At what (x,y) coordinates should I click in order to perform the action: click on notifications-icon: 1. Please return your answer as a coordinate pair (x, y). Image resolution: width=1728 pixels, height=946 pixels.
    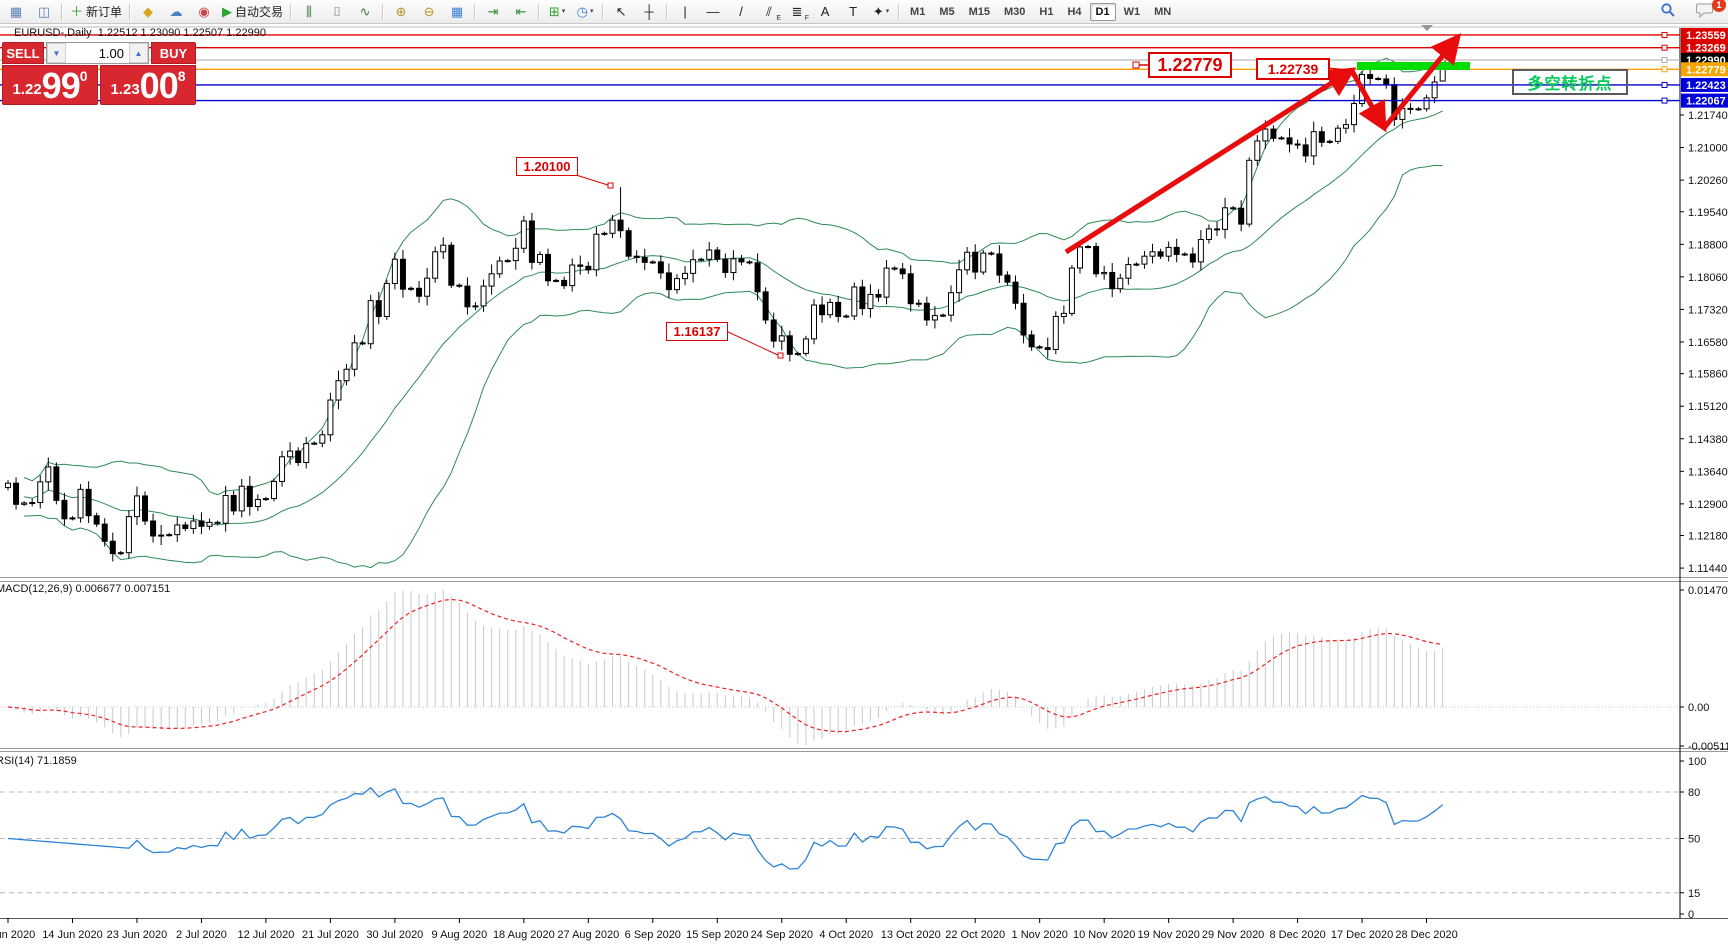
    Looking at the image, I should click on (1710, 11).